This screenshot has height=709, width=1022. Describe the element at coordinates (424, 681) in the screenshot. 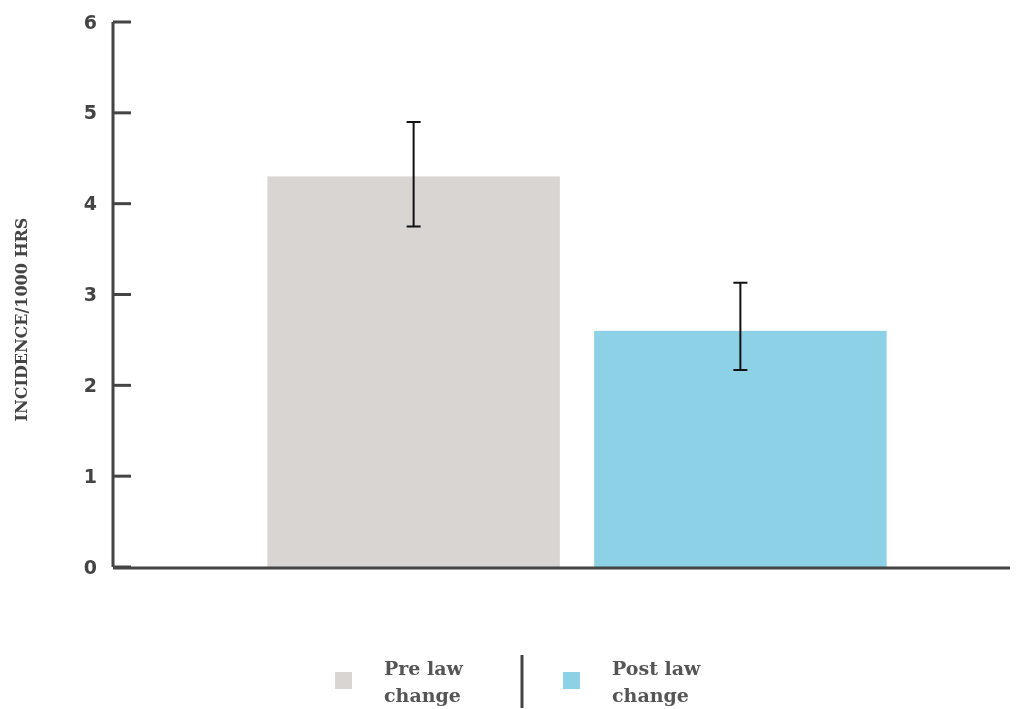

I see `legend-label: Pre law change` at that location.